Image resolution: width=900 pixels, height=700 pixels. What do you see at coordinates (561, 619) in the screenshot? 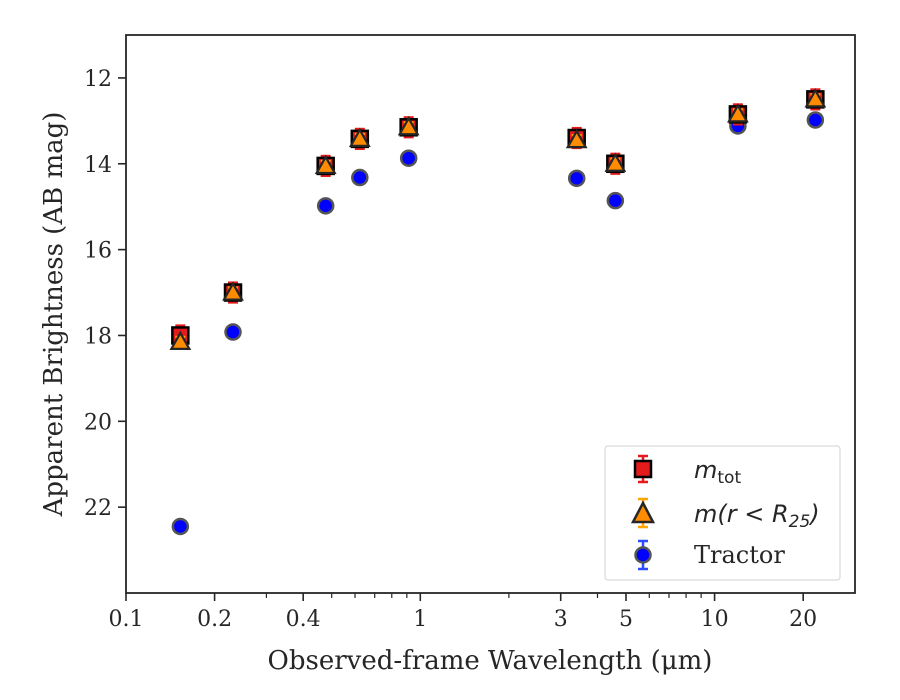
I see `x-tick-label: 3` at bounding box center [561, 619].